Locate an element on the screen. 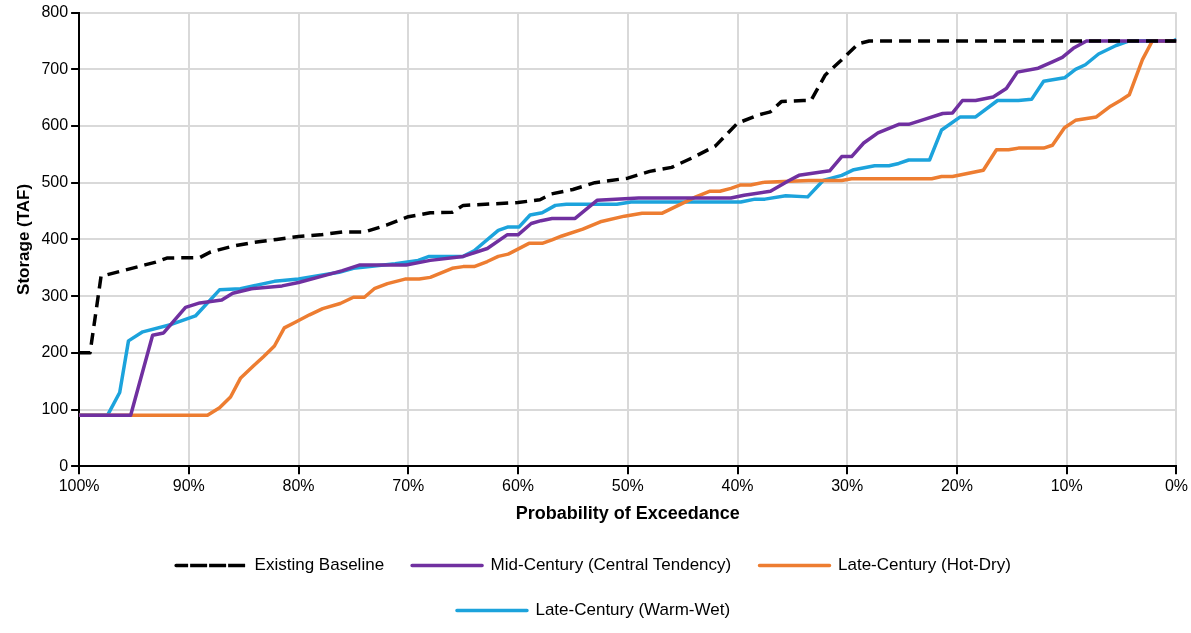  x-tick-label: 50% is located at coordinates (627, 486).